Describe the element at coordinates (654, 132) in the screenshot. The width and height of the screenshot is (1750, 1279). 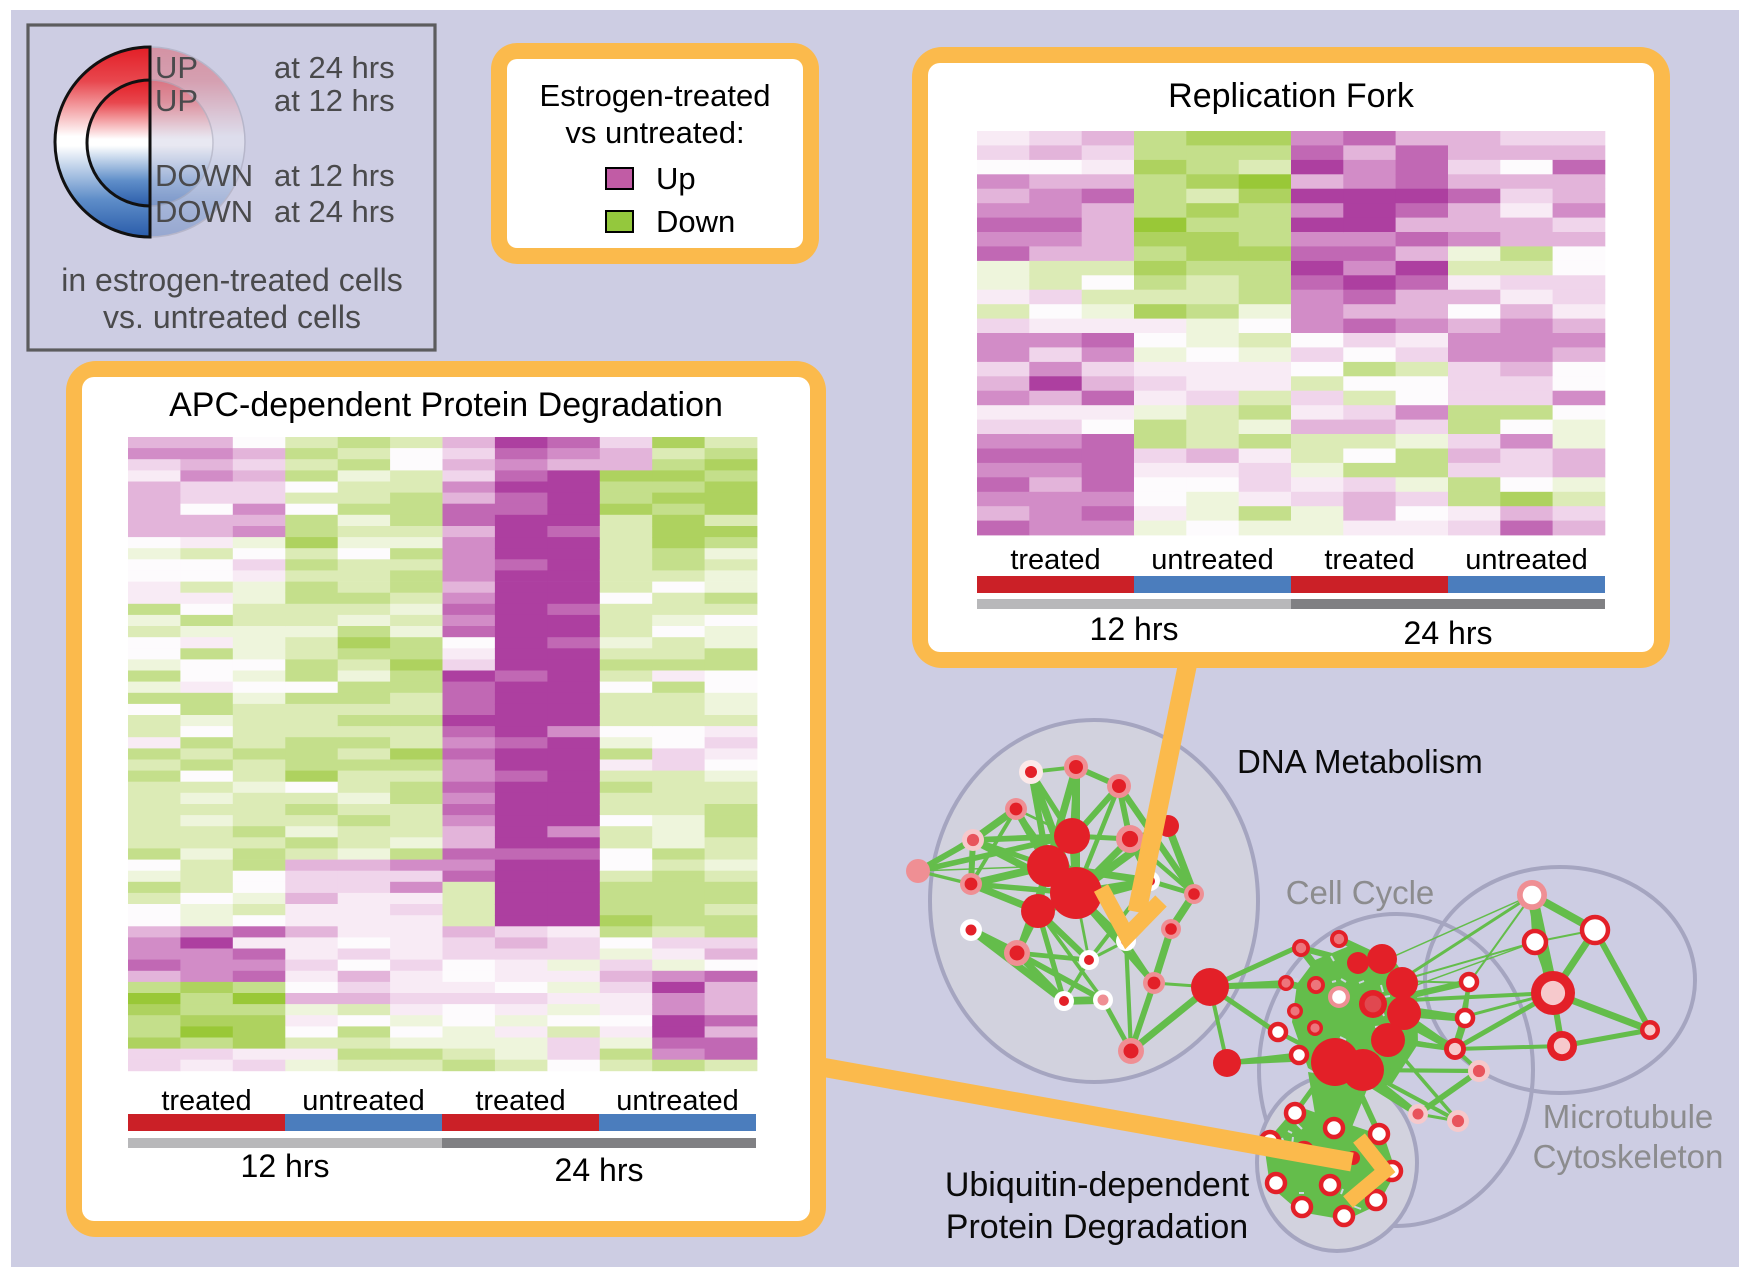
I see `svg-text: vs untreated:` at that location.